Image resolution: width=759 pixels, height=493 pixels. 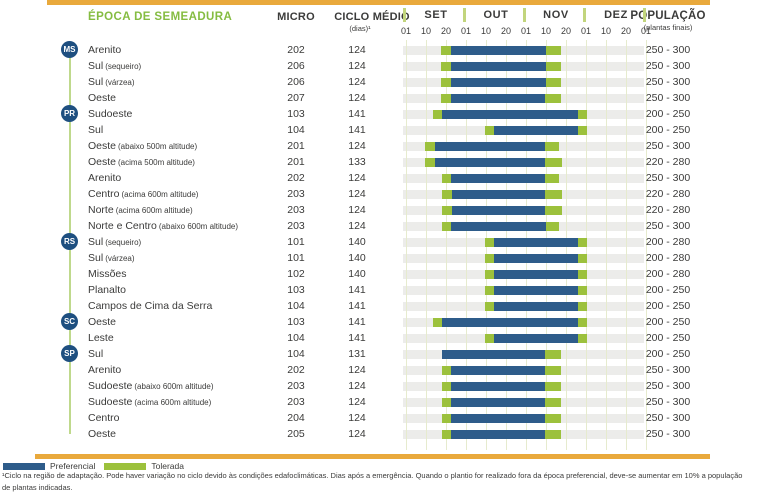 What do you see at coordinates (379, 274) in the screenshot?
I see `table-row: Missões 102 140 200 - 280` at bounding box center [379, 274].